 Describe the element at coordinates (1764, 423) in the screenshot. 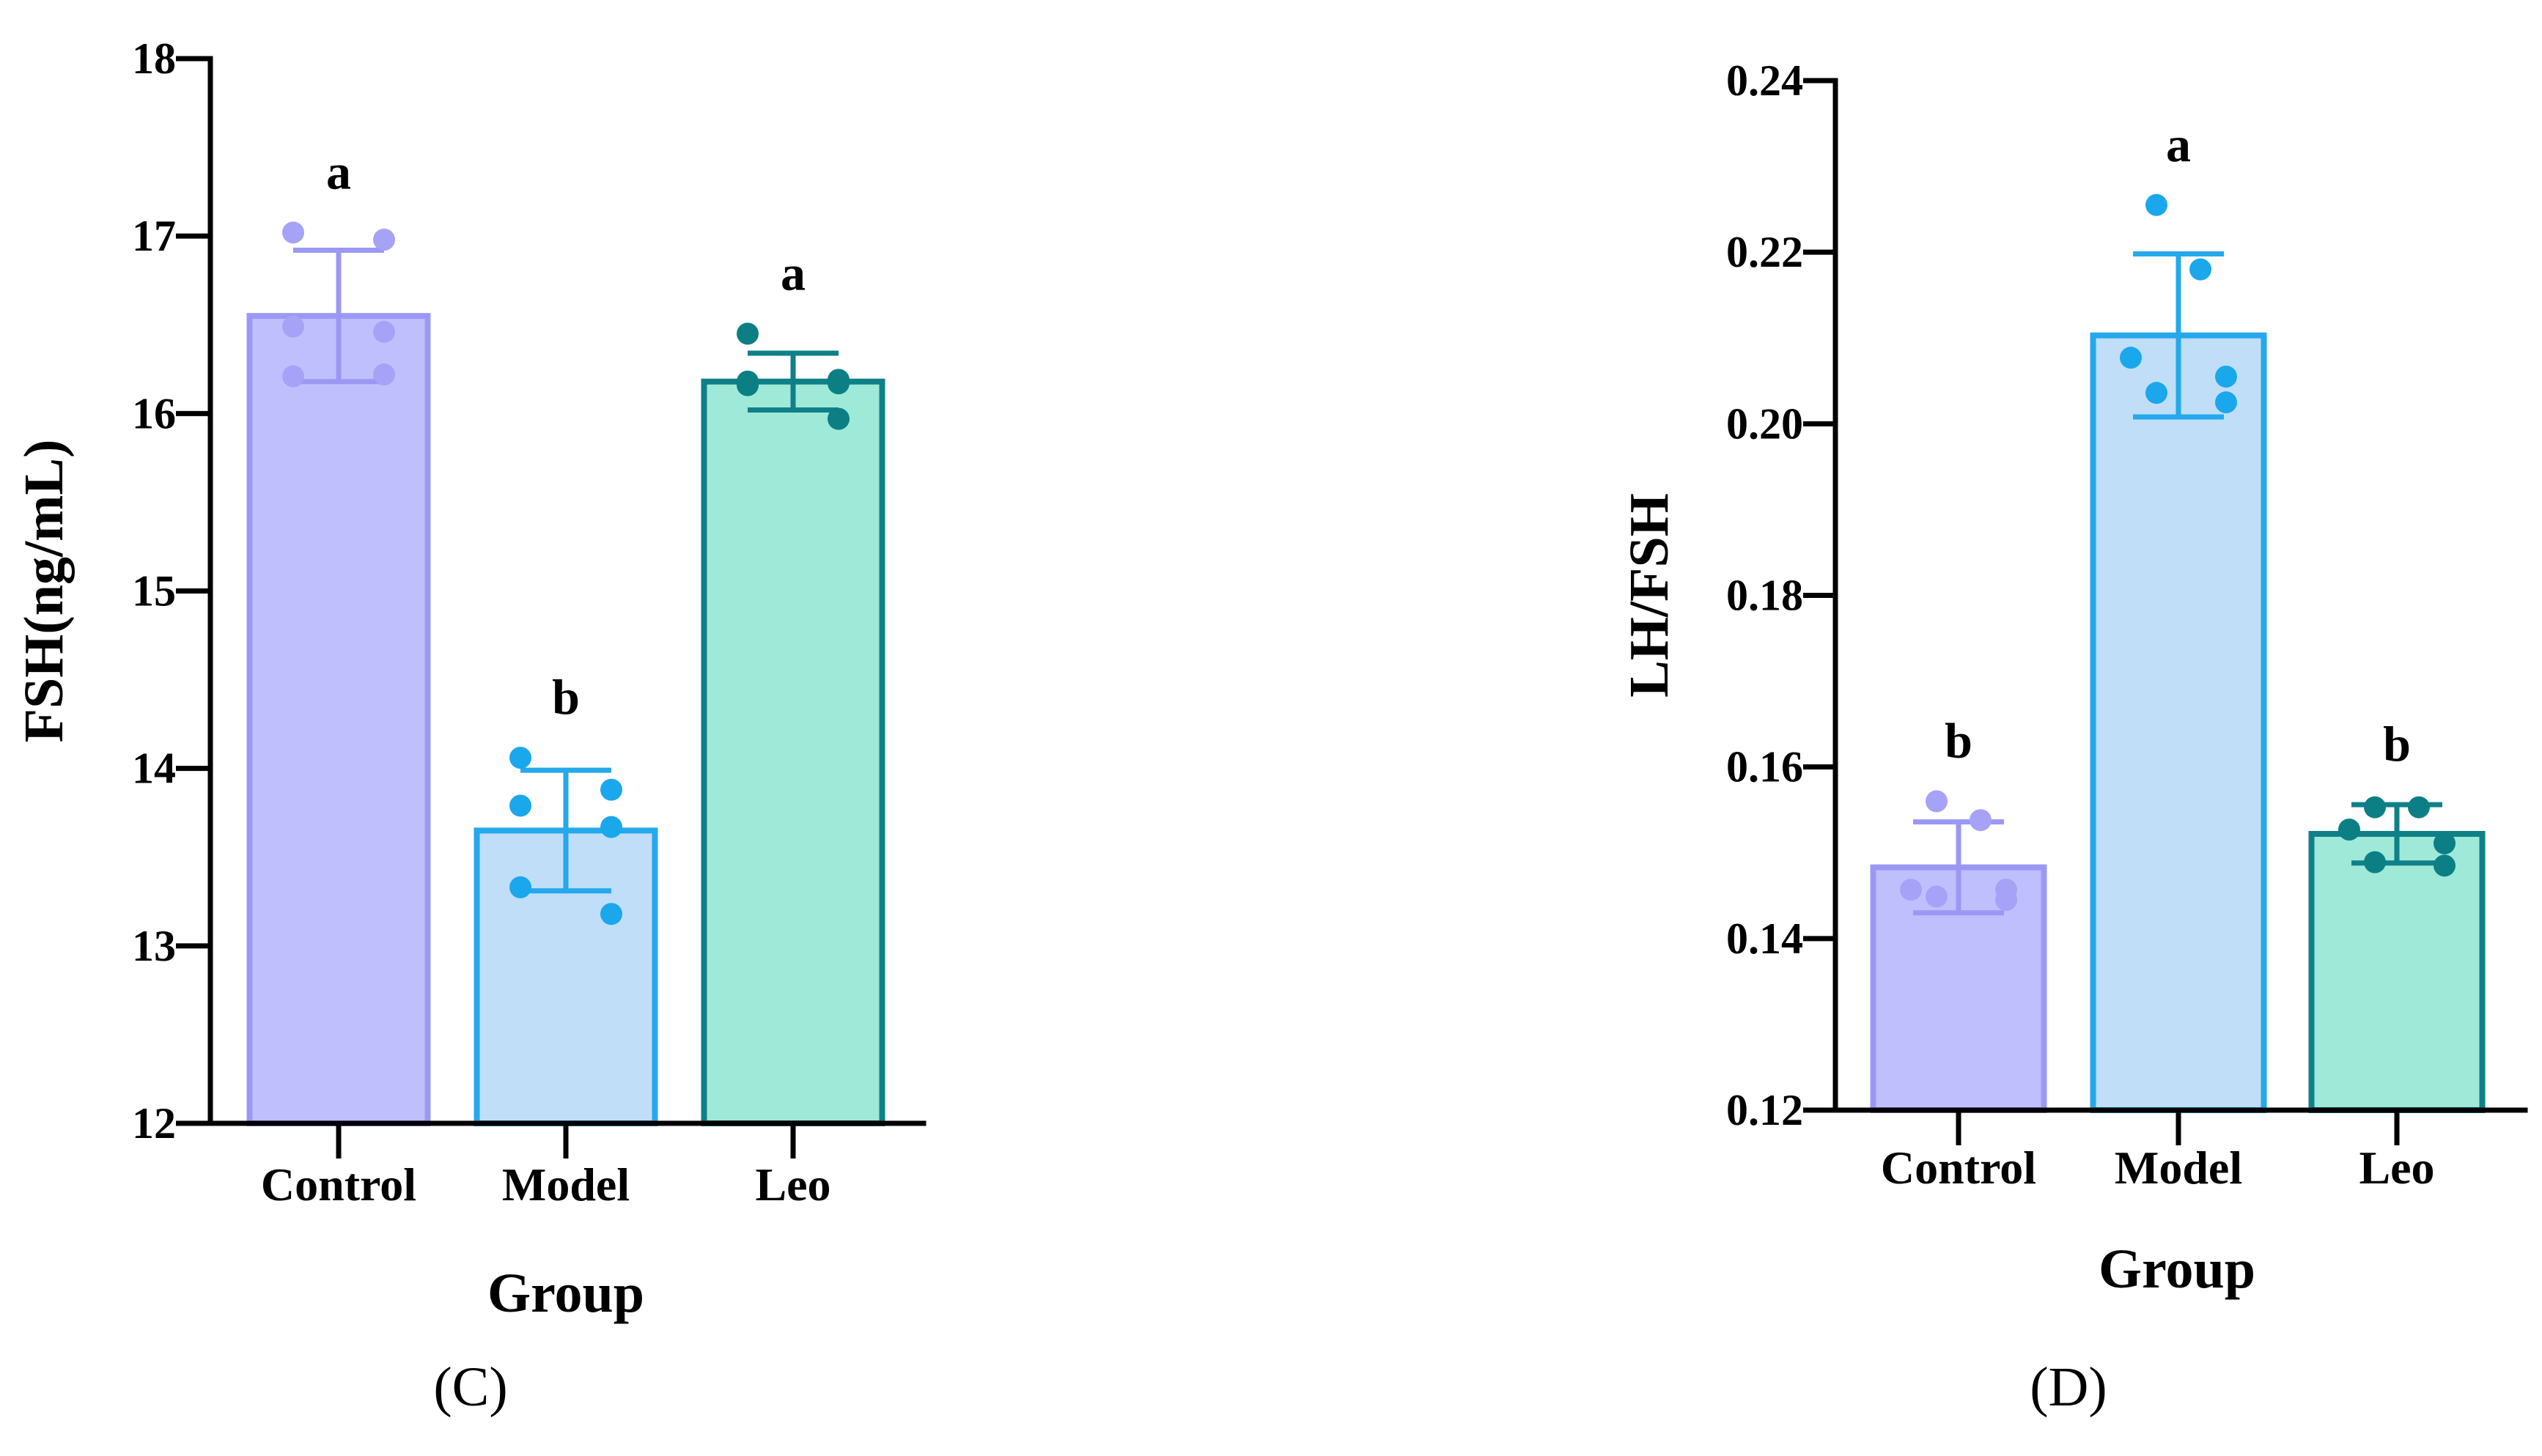

I see `y-tick-label: 0.20` at that location.